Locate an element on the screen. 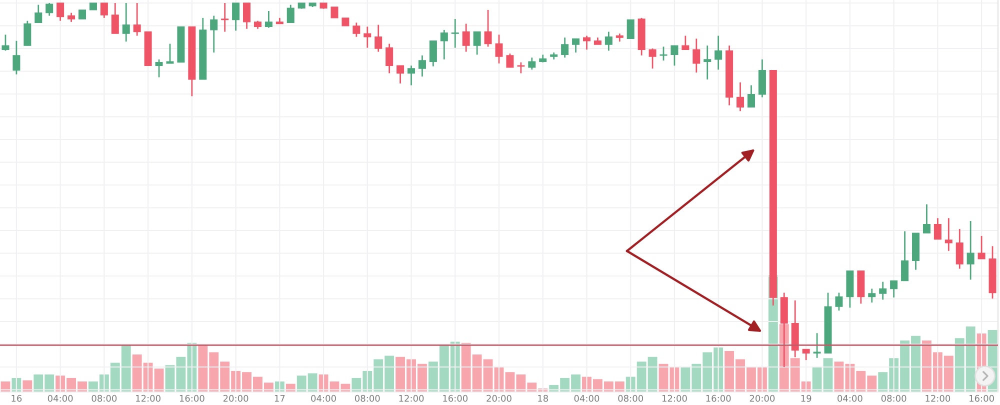 The height and width of the screenshot is (405, 1000). x-tick-label: 17 is located at coordinates (279, 398).